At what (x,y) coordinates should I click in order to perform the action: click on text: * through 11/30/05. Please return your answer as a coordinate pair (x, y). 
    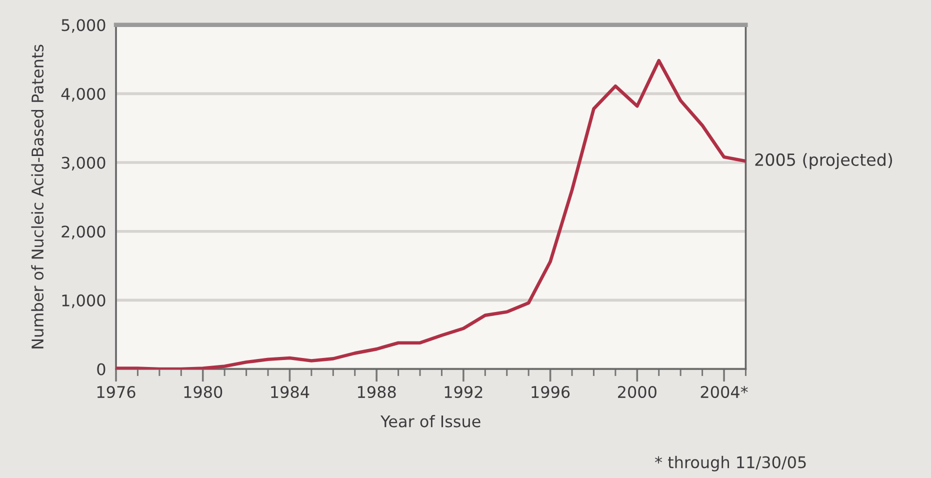
    Looking at the image, I should click on (730, 464).